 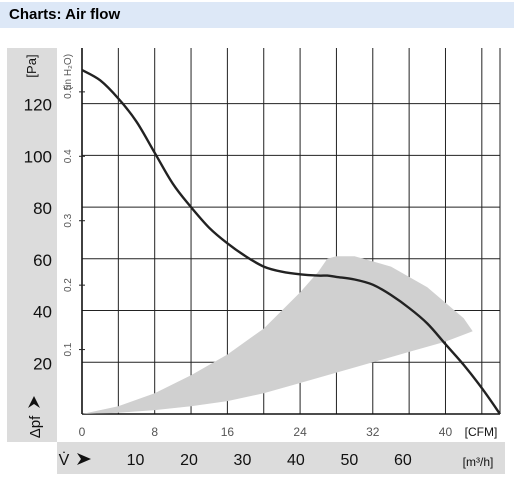 What do you see at coordinates (281, 458) in the screenshot?
I see `x-axis-strip` at bounding box center [281, 458].